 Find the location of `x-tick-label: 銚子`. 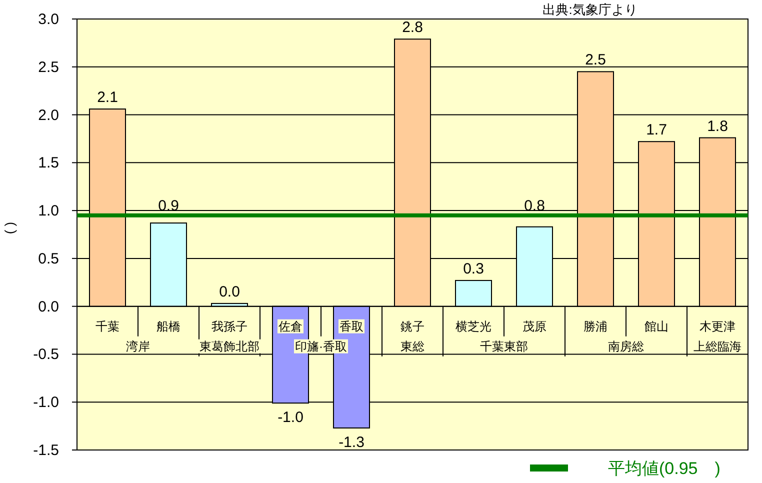

x-tick-label: 銚子 is located at coordinates (412, 326).